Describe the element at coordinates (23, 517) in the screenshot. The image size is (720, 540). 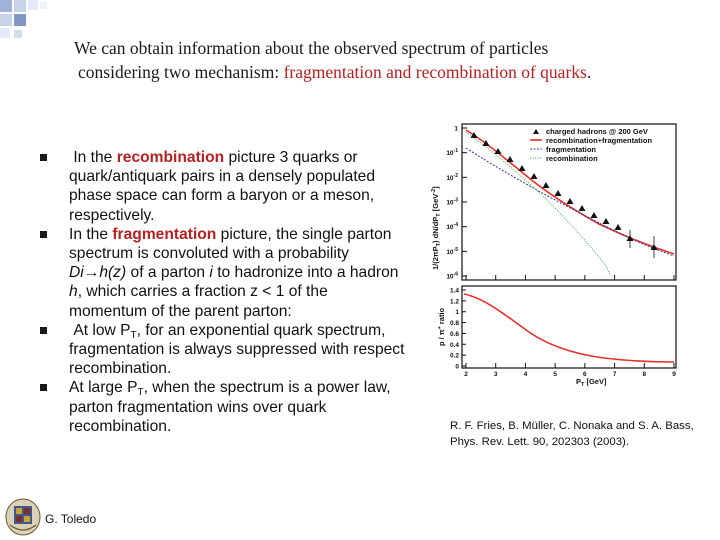
I see `university-crest-icon` at that location.